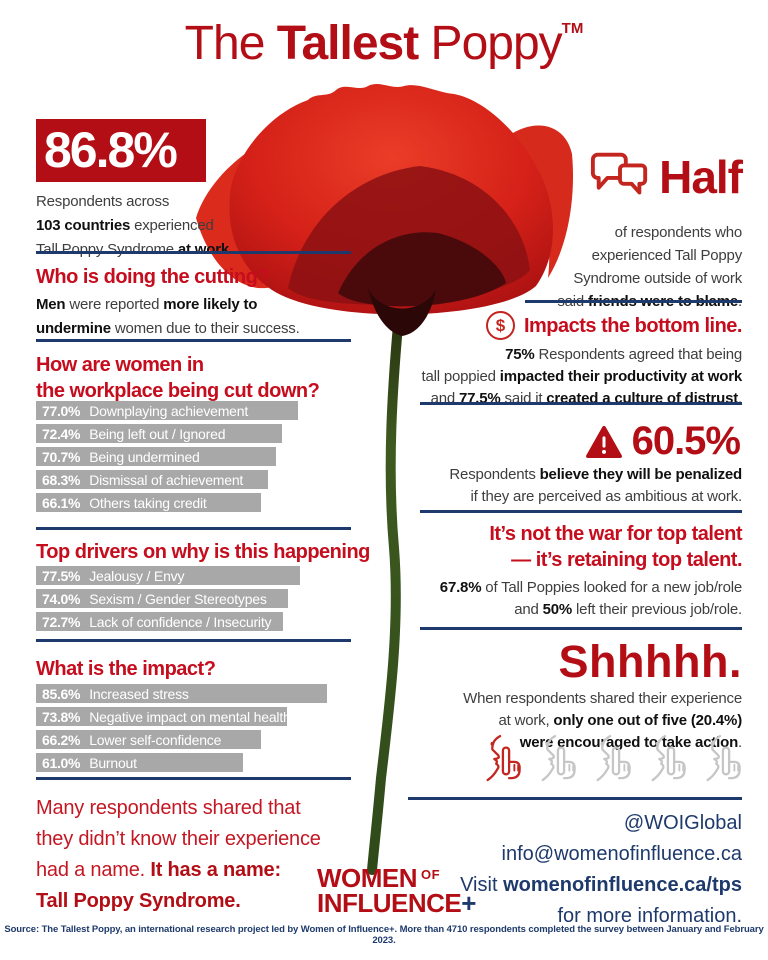 Image resolution: width=768 pixels, height=960 pixels. I want to click on bar-label: Lack of confidence / Insecurity, so click(180, 621).